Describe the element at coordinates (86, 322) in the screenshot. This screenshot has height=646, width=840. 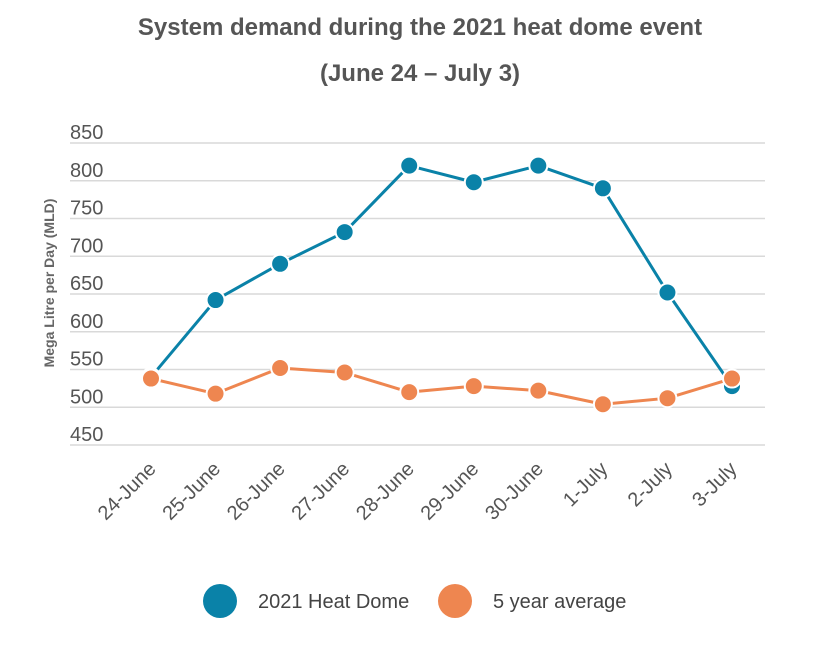
I see `y-tick-label: 600` at that location.